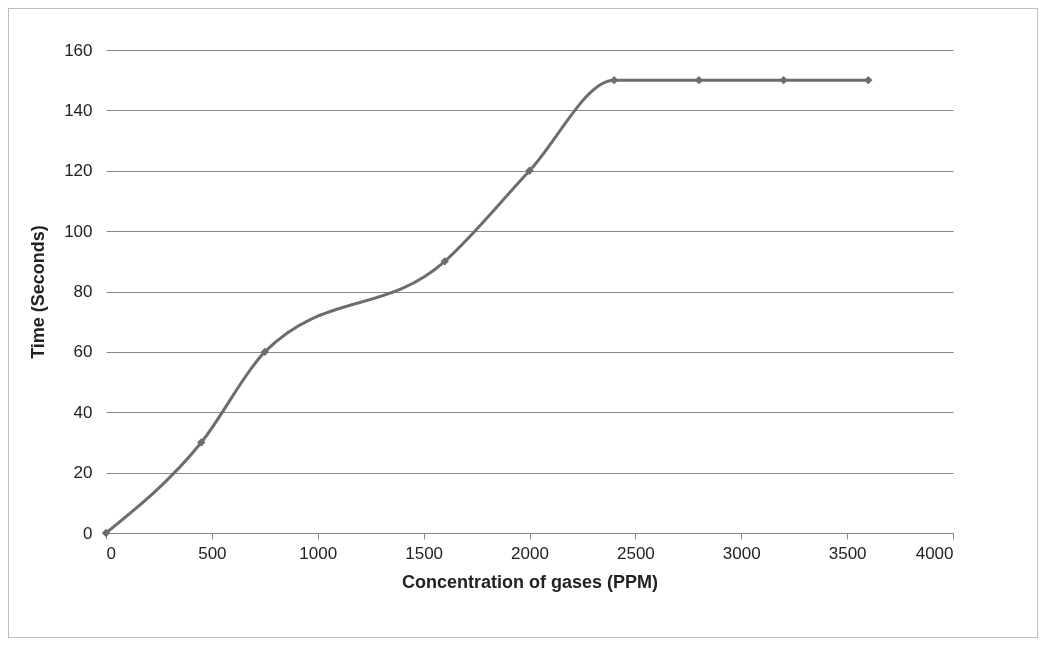 The width and height of the screenshot is (1047, 646). I want to click on x-tick-label: 1500, so click(424, 553).